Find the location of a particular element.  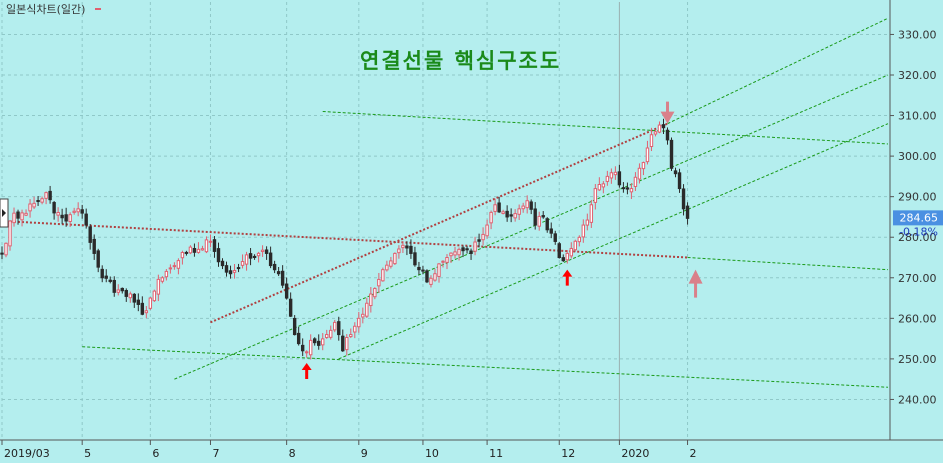

last-change: -0.18% is located at coordinates (918, 231).